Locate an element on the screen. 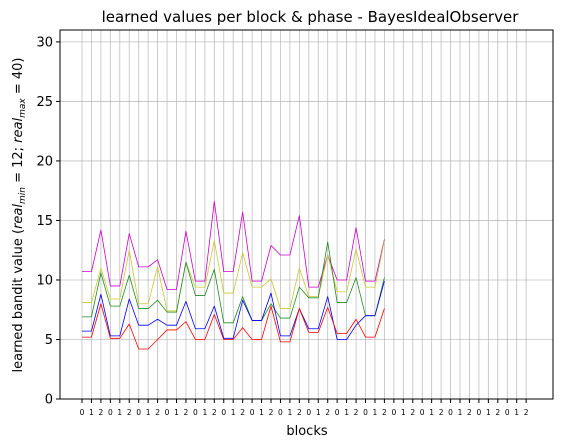 The image size is (566, 448). y-label-real-max-value: = 40) is located at coordinates (18, 77).